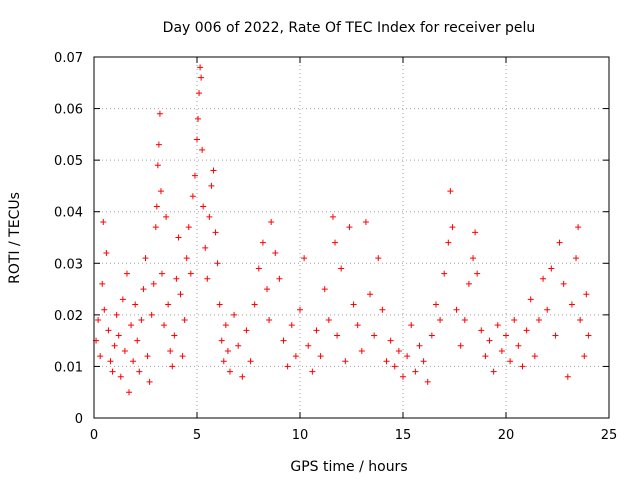 Image resolution: width=640 pixels, height=480 pixels. What do you see at coordinates (68, 316) in the screenshot?
I see `y-tick-label: 0.02` at bounding box center [68, 316].